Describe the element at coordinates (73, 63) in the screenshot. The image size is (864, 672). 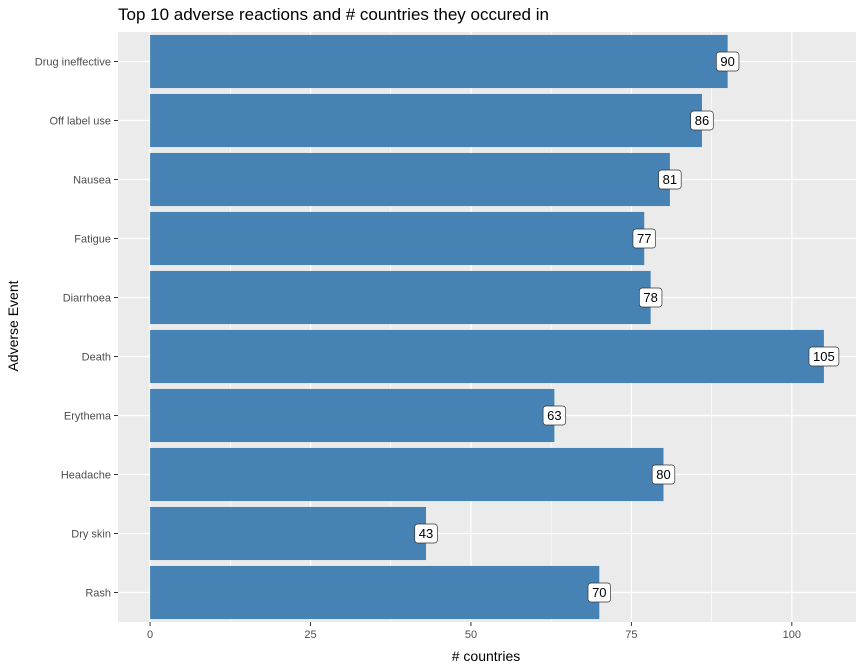
I see `y-tick-label: Drug ineffective` at that location.